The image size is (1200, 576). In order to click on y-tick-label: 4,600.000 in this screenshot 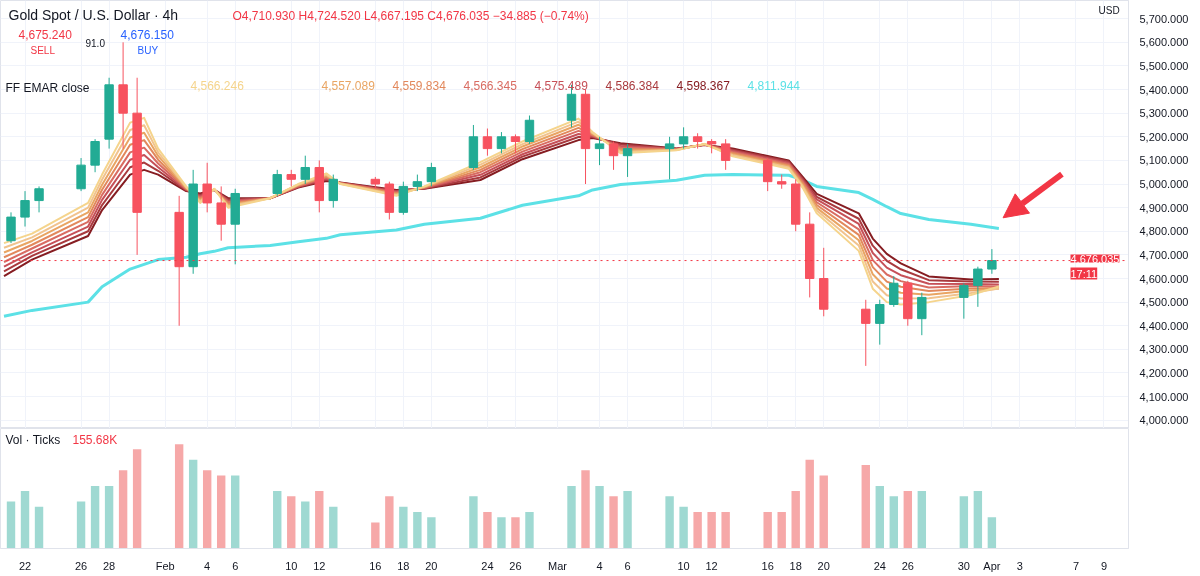, I will do `click(1164, 278)`.